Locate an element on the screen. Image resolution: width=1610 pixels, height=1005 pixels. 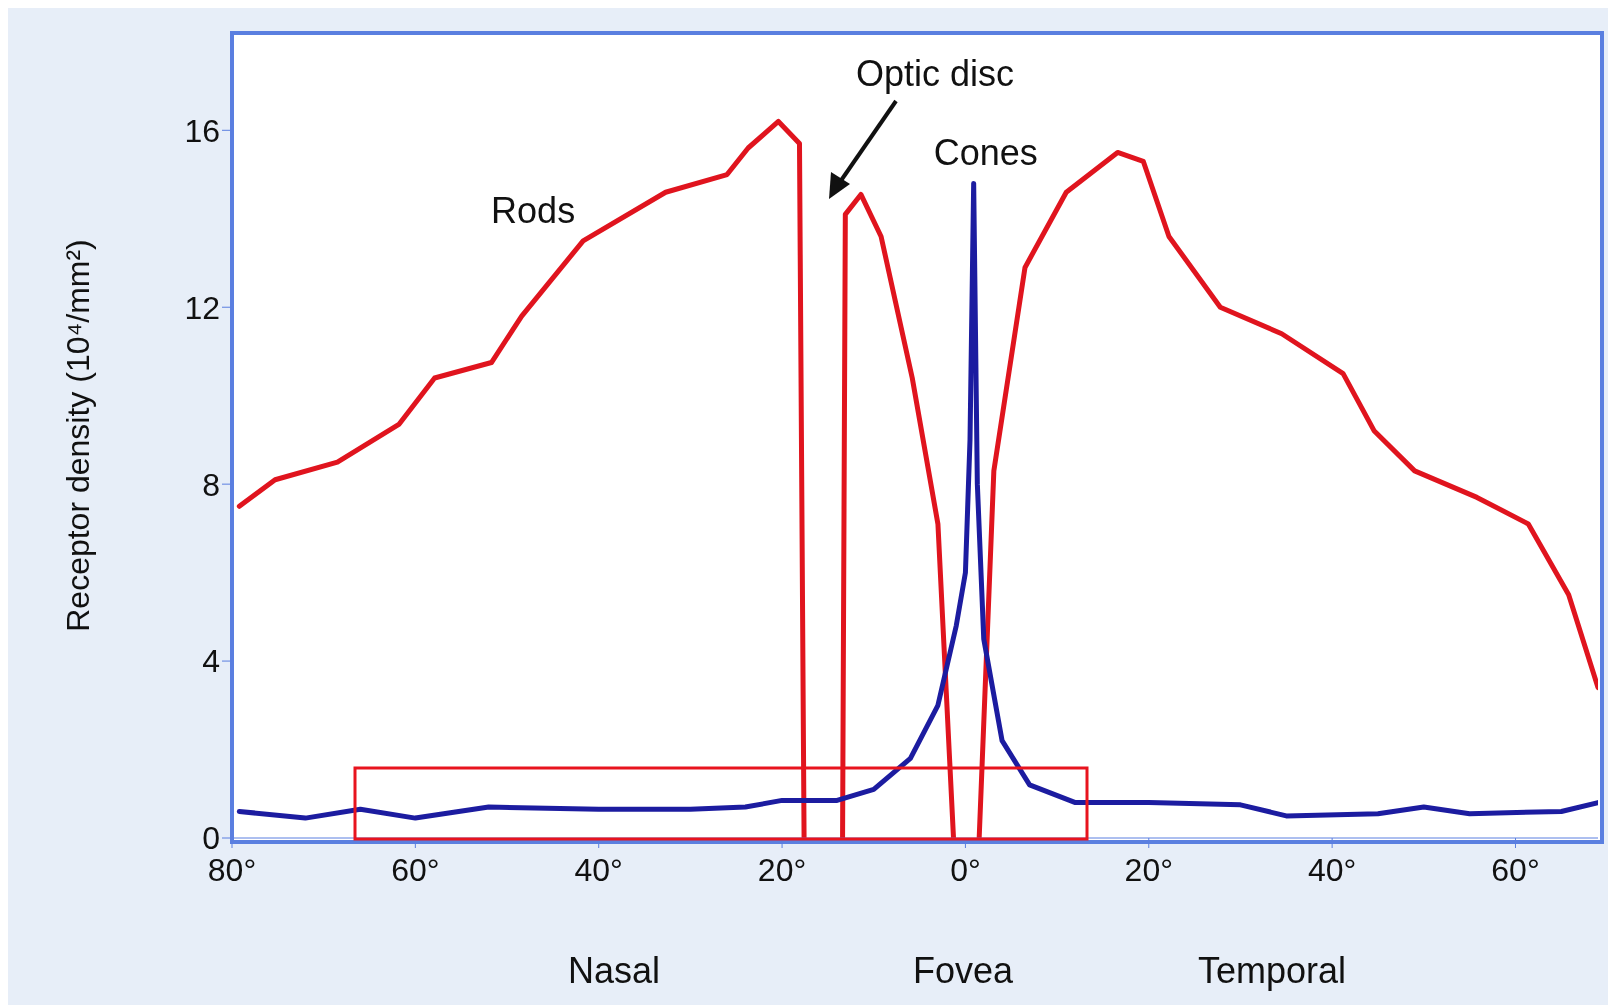
text: Nasal is located at coordinates (614, 971).